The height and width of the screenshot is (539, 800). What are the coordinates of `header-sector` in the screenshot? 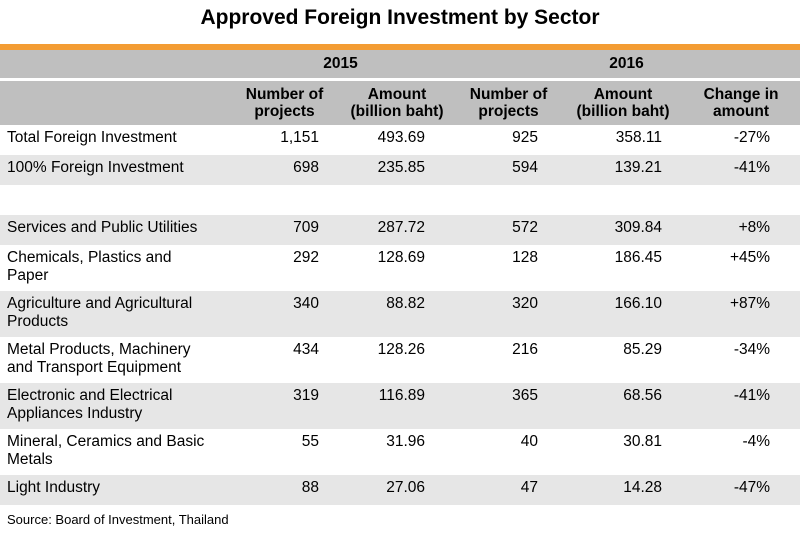 It's located at (114, 103).